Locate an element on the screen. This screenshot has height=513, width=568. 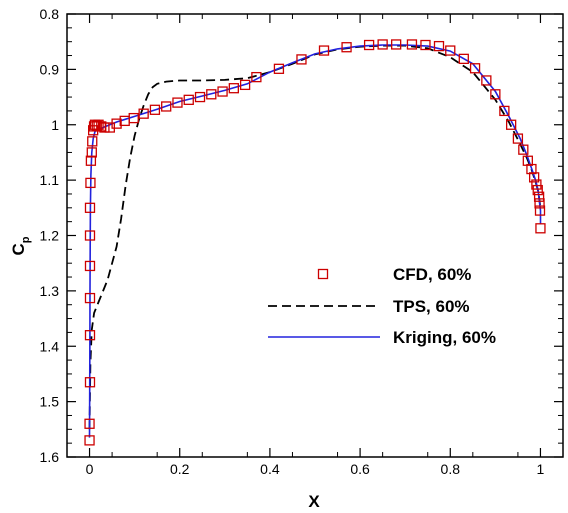
y-tick-label: 0.9 is located at coordinates (50, 69).